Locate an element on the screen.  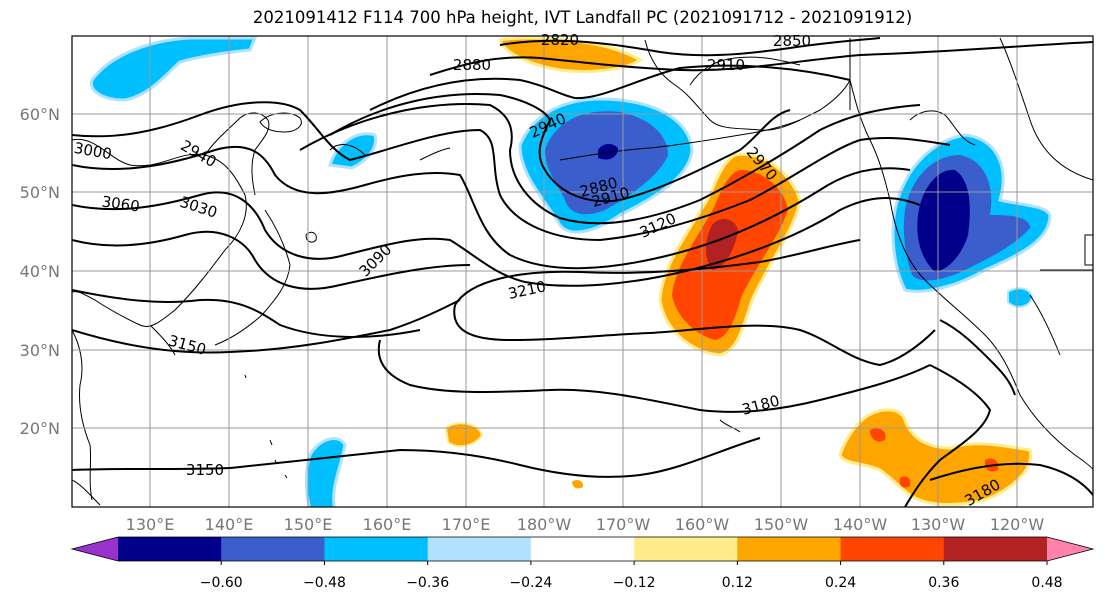
lon-label: 150°W is located at coordinates (781, 524).